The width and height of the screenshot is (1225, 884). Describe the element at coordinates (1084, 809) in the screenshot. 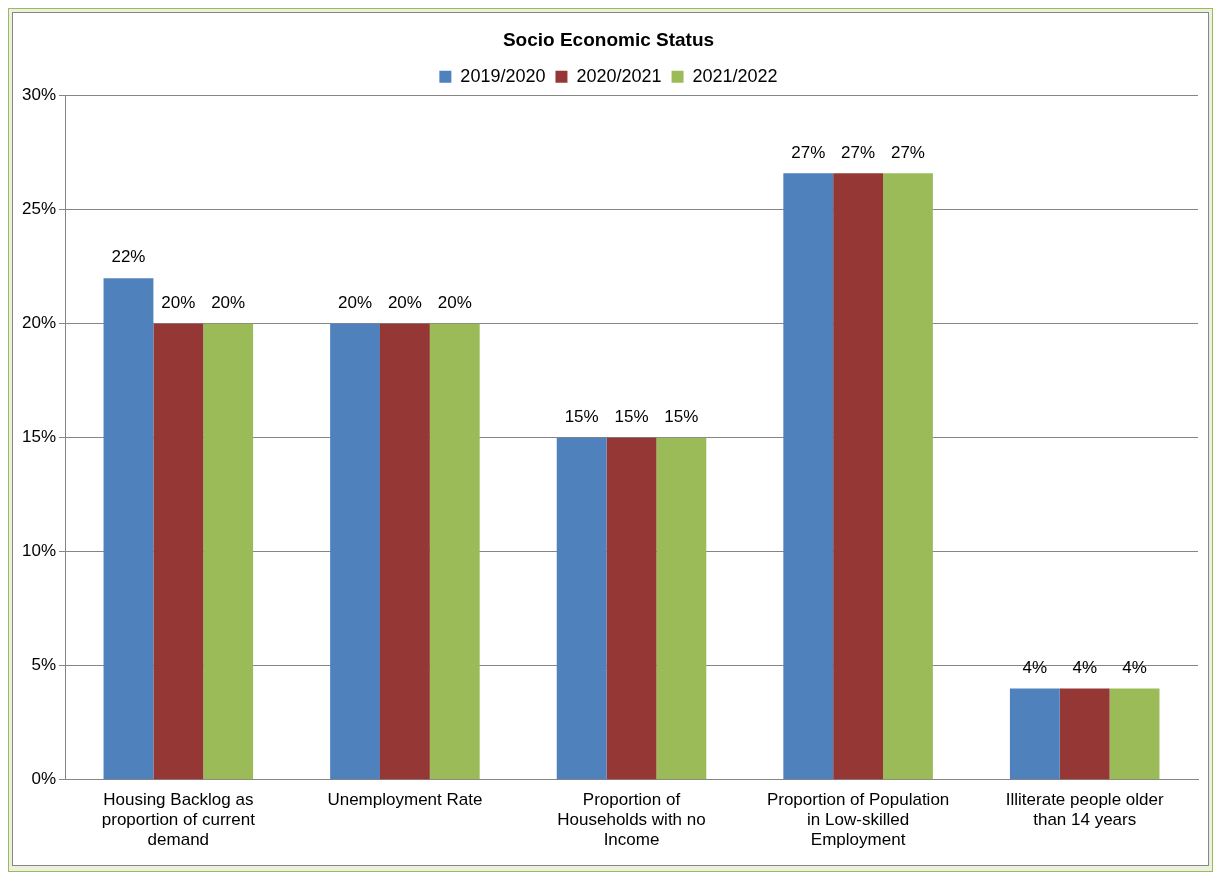

I see `x-tick-label: Illiterate people older than 14 years` at that location.